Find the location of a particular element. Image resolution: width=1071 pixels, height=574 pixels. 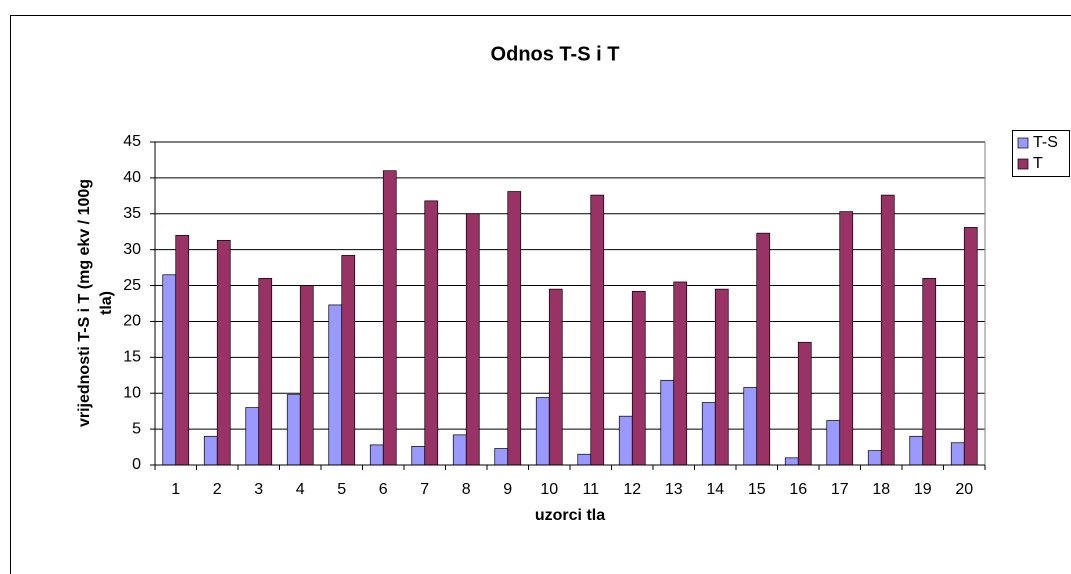

x-tick-label: 11 is located at coordinates (590, 489).